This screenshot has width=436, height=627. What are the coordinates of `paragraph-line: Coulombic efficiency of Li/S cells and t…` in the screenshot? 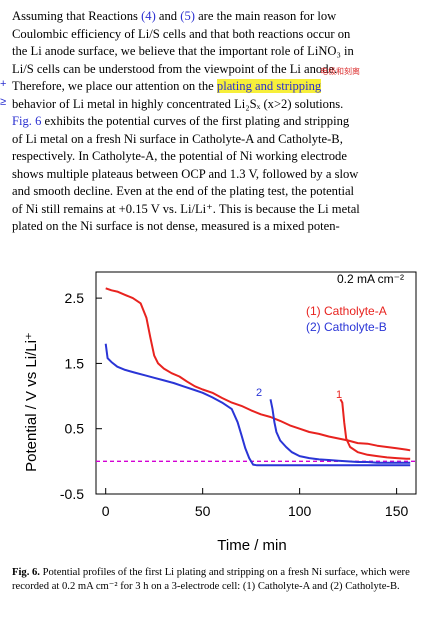 It's located at (181, 33).